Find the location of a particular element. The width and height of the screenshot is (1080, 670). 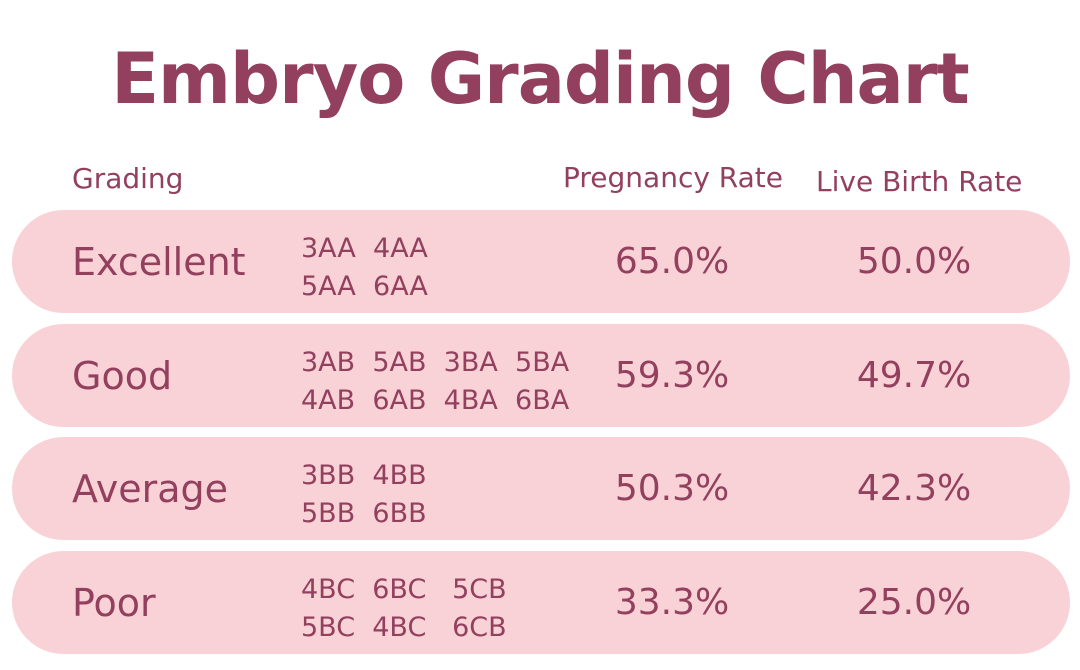

grade-label: Good is located at coordinates (122, 376).